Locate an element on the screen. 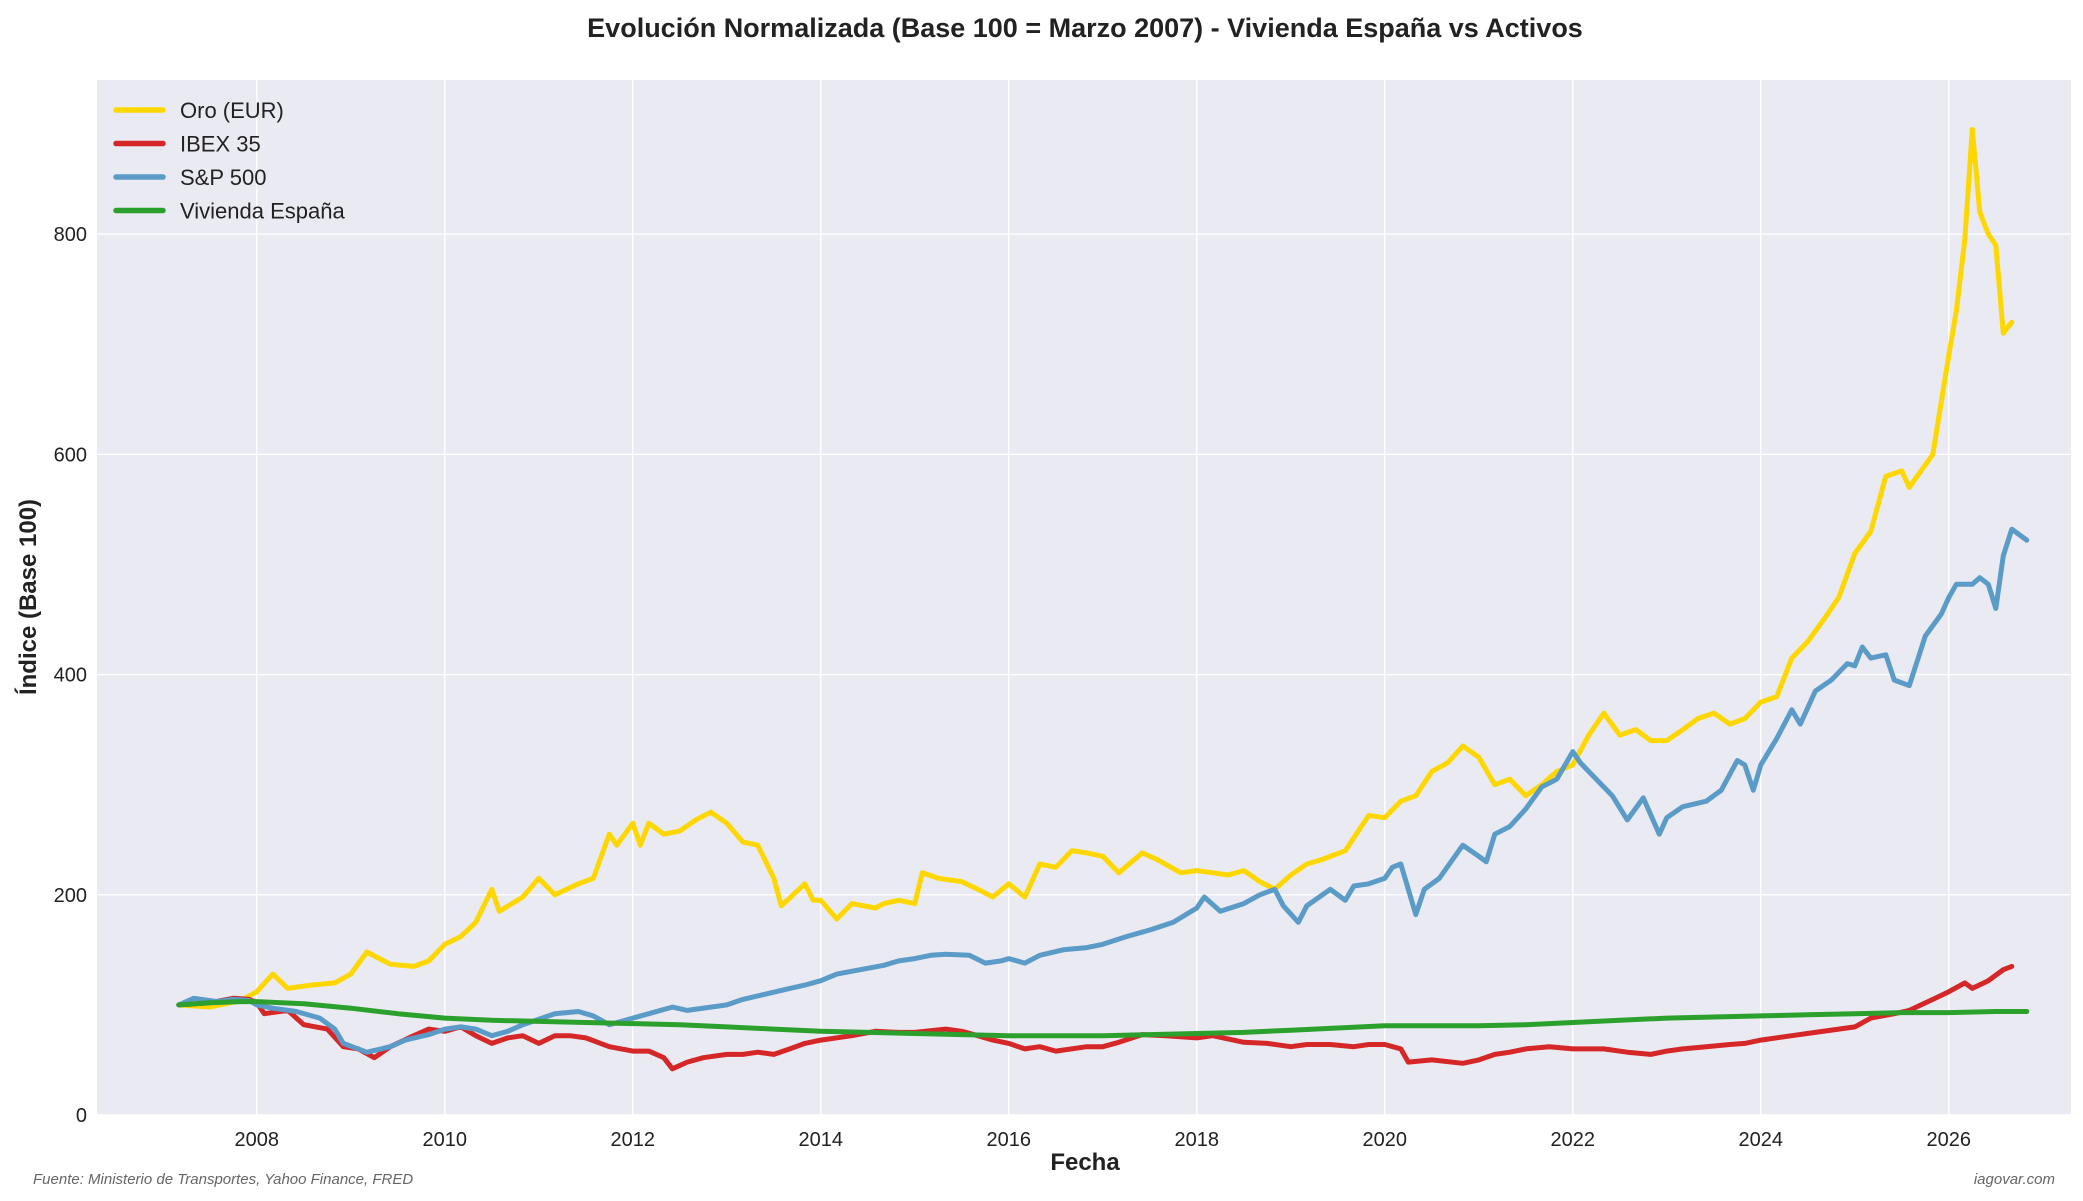  y-tick-label: 400 is located at coordinates (70, 676).